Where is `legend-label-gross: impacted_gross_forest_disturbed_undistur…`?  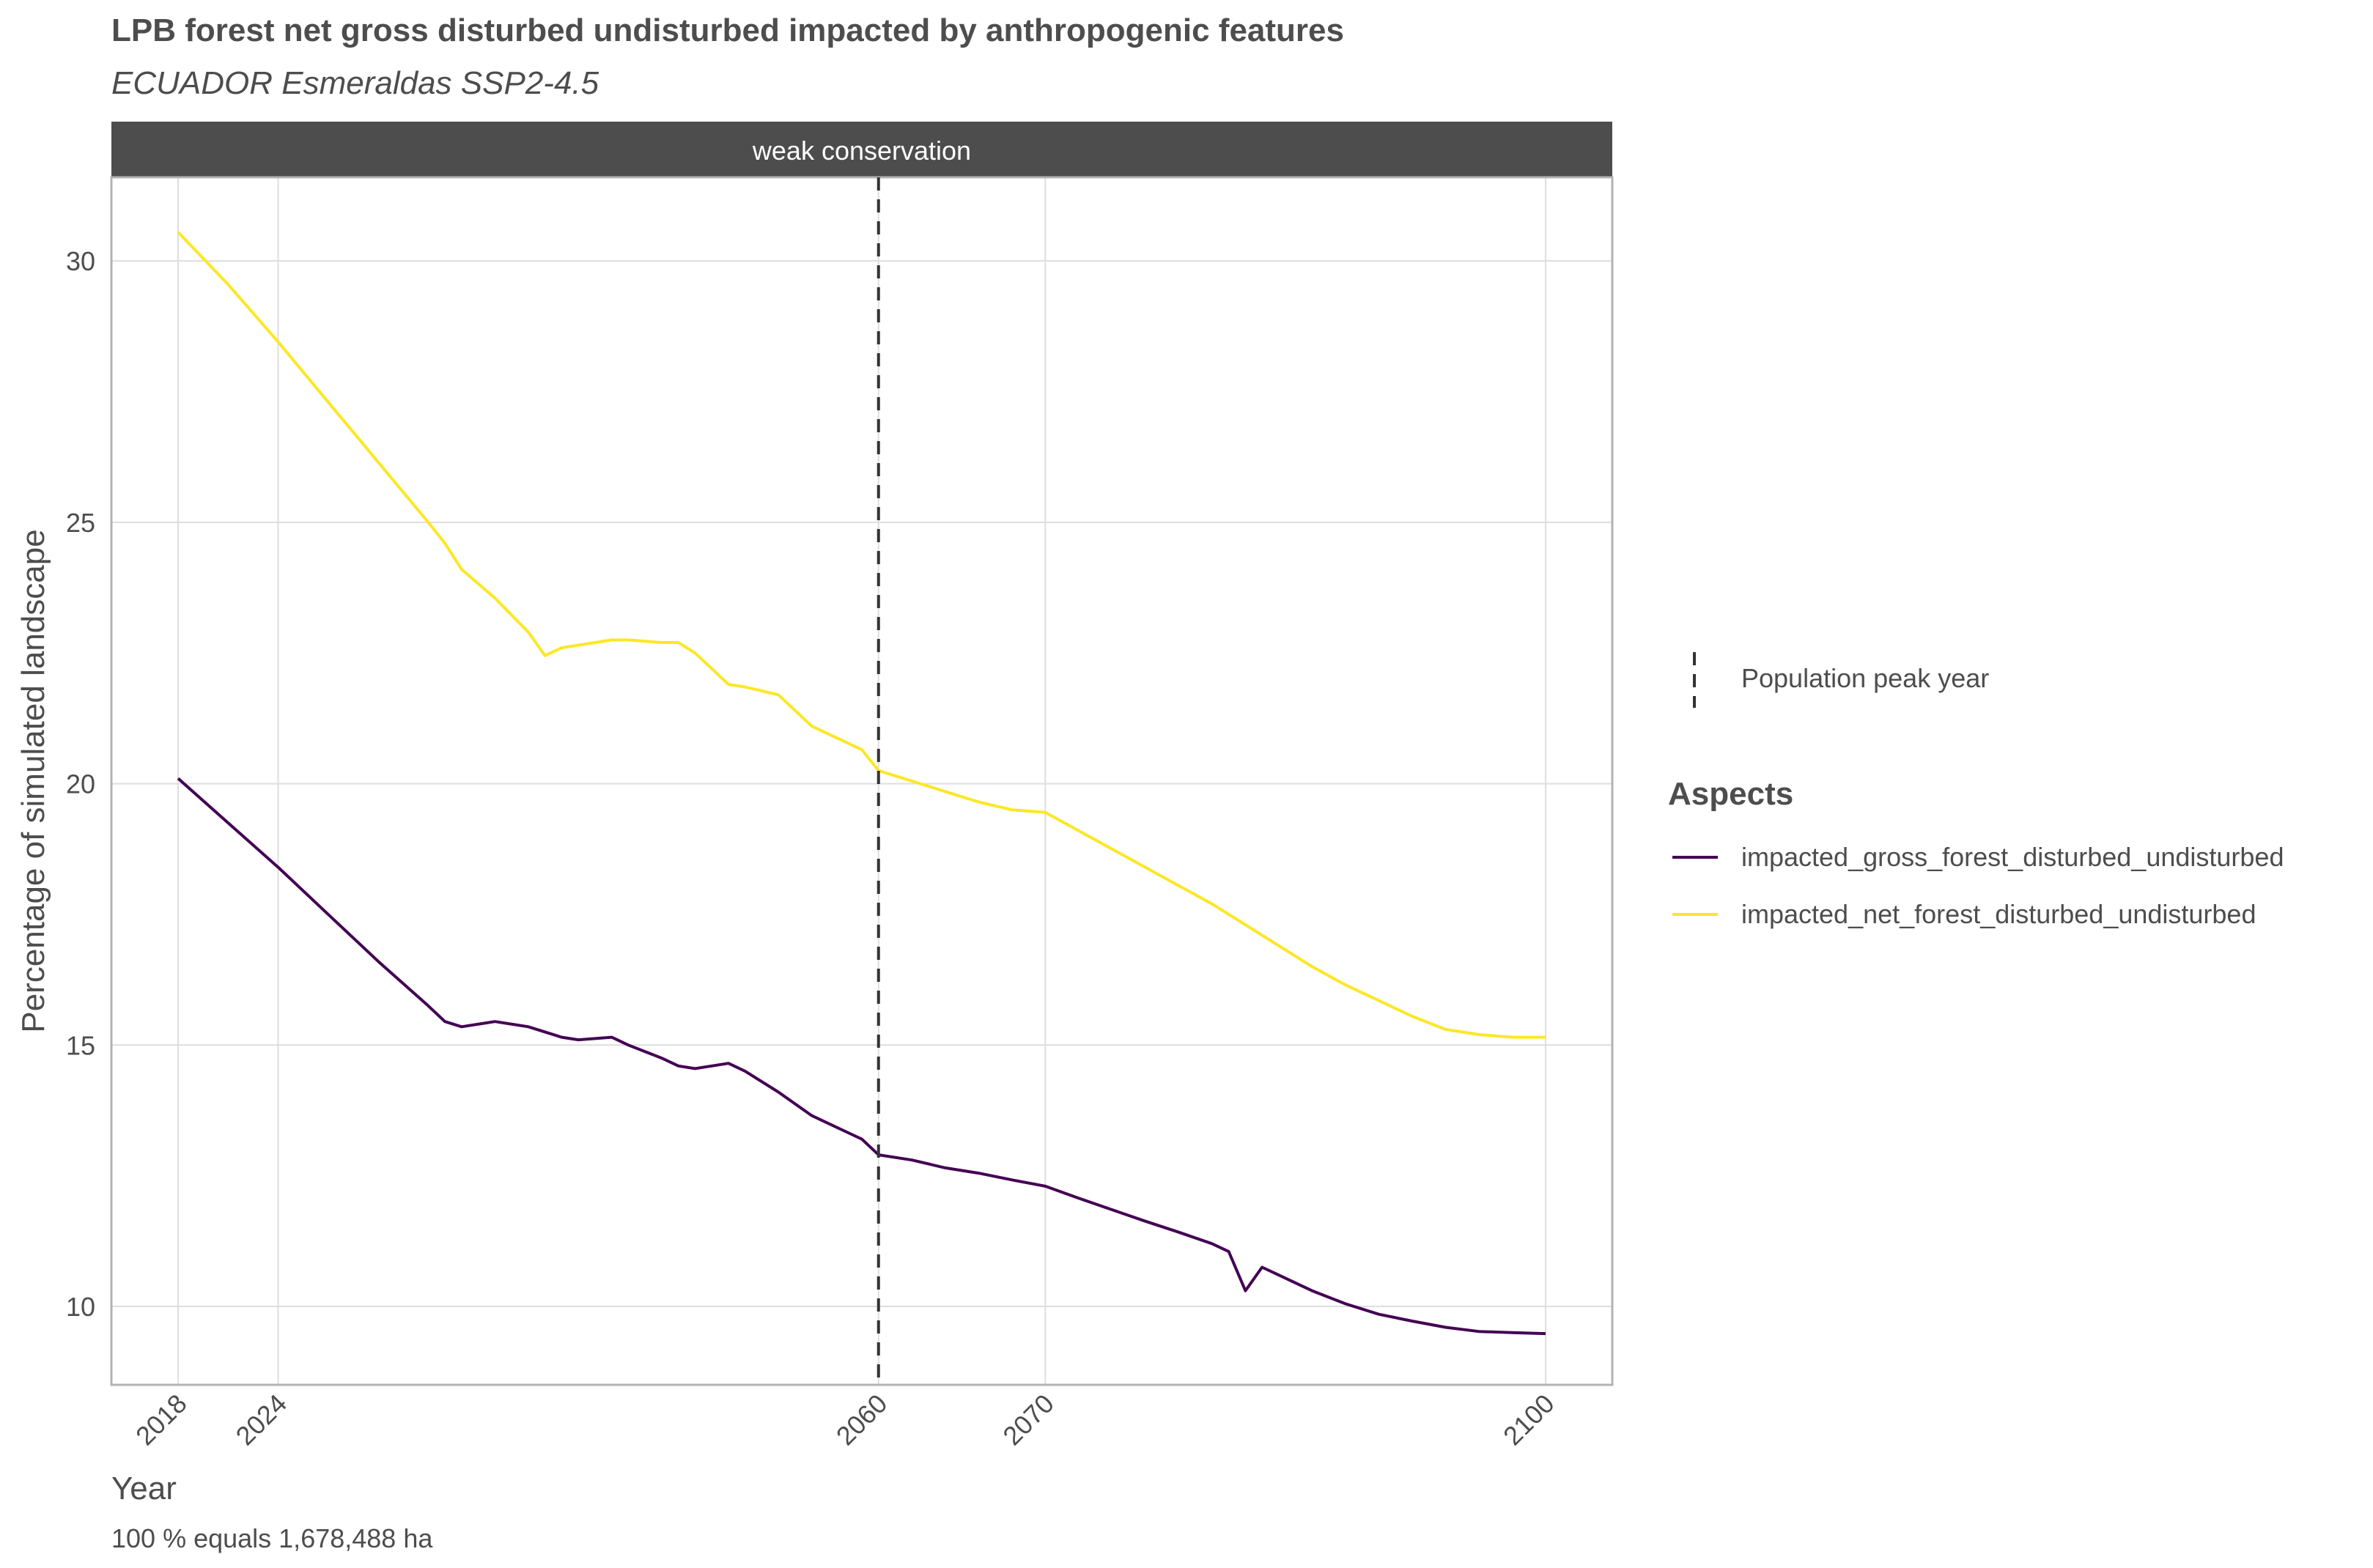
legend-label-gross: impacted_gross_forest_disturbed_undistur… is located at coordinates (2012, 857).